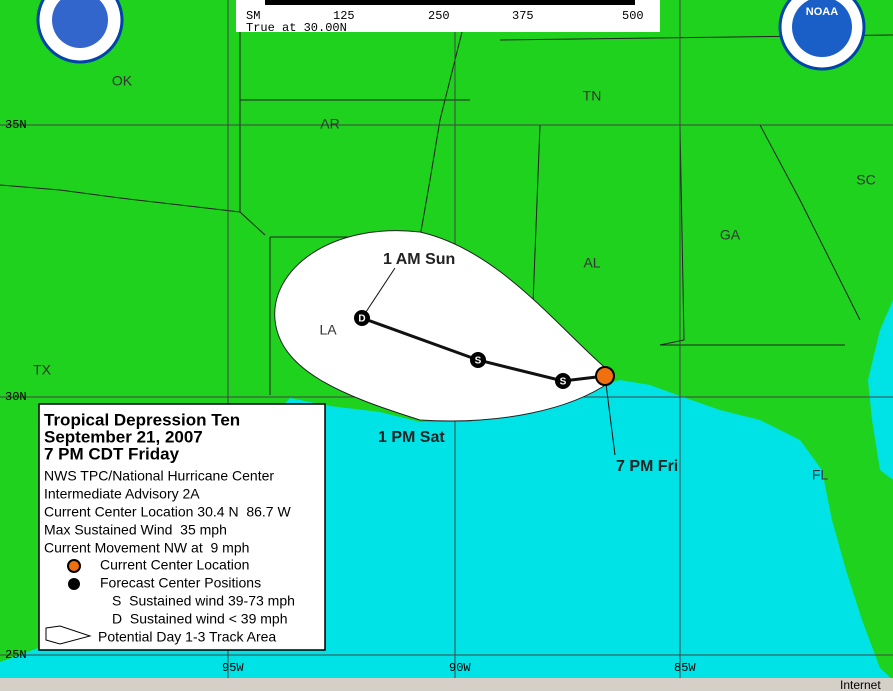  I want to click on scale-label: 375, so click(523, 16).